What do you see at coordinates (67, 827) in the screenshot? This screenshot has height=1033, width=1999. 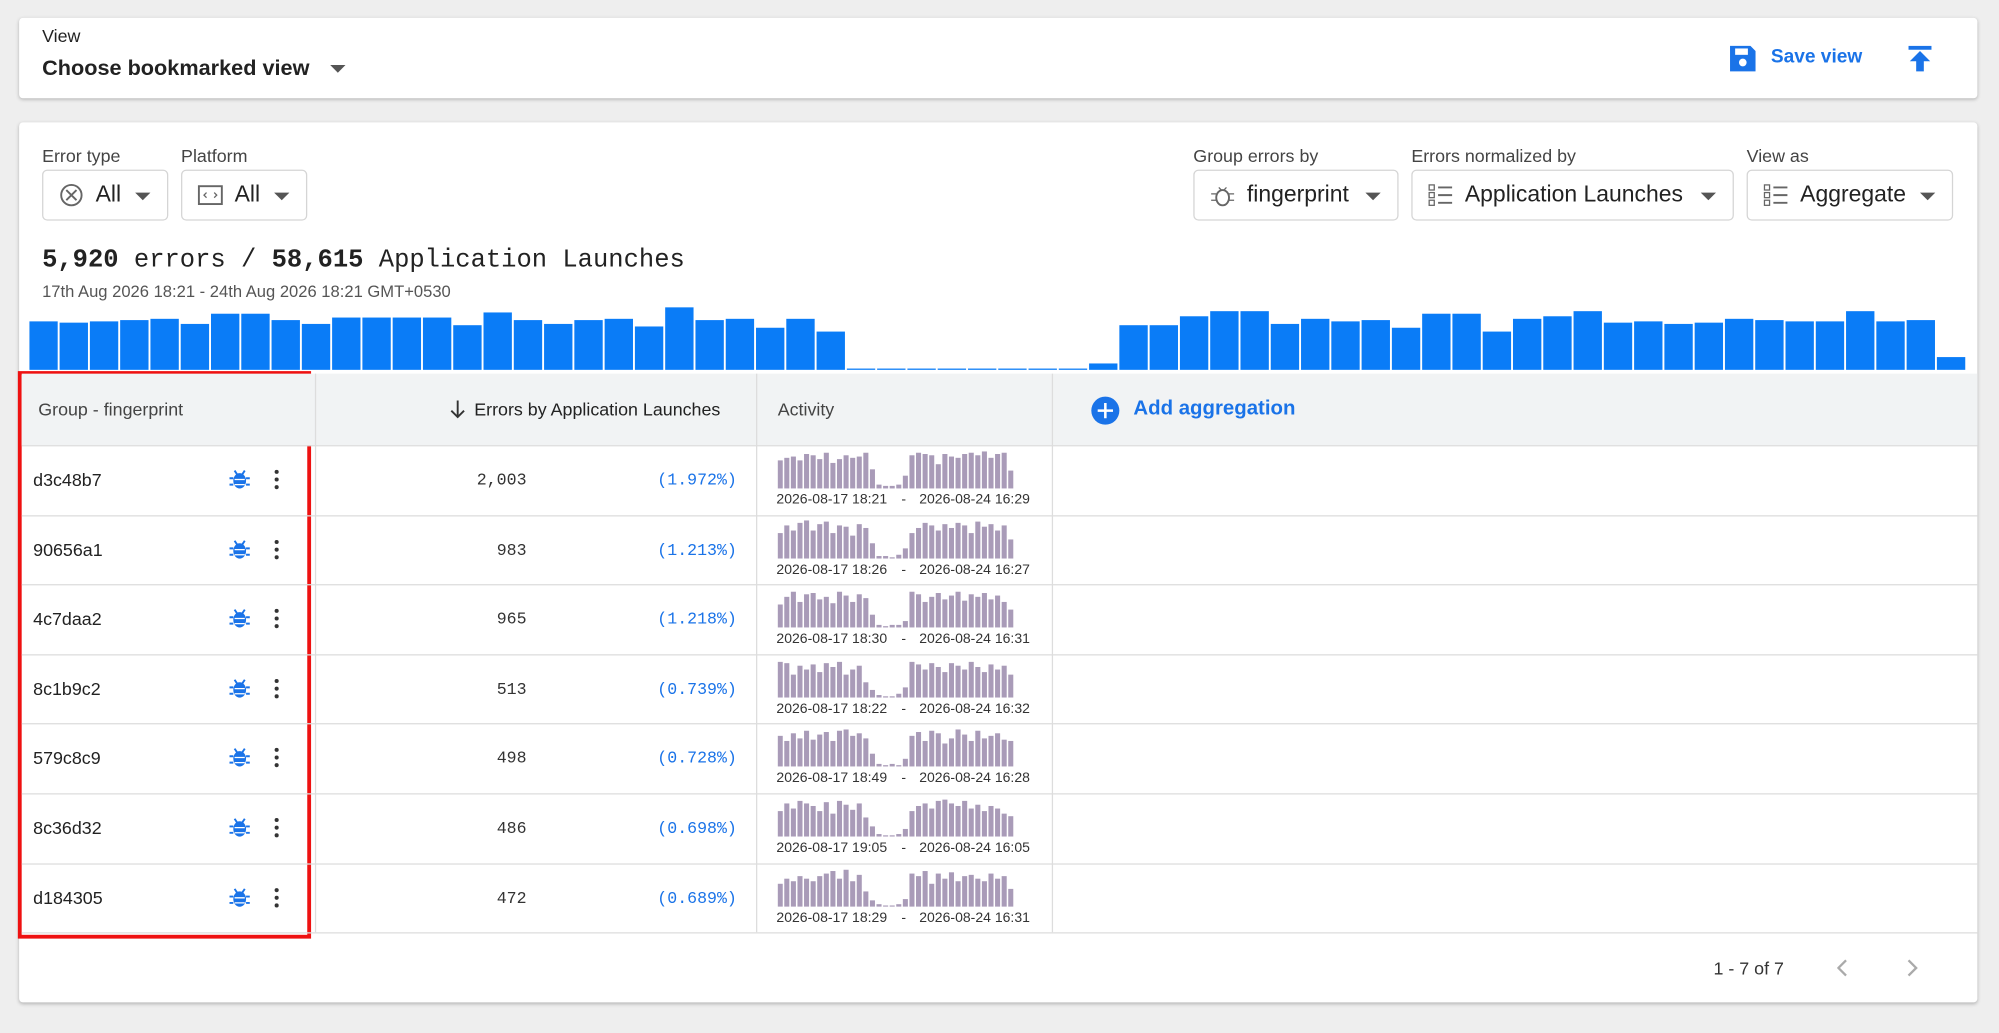 I see `group-id: 8c36d32` at bounding box center [67, 827].